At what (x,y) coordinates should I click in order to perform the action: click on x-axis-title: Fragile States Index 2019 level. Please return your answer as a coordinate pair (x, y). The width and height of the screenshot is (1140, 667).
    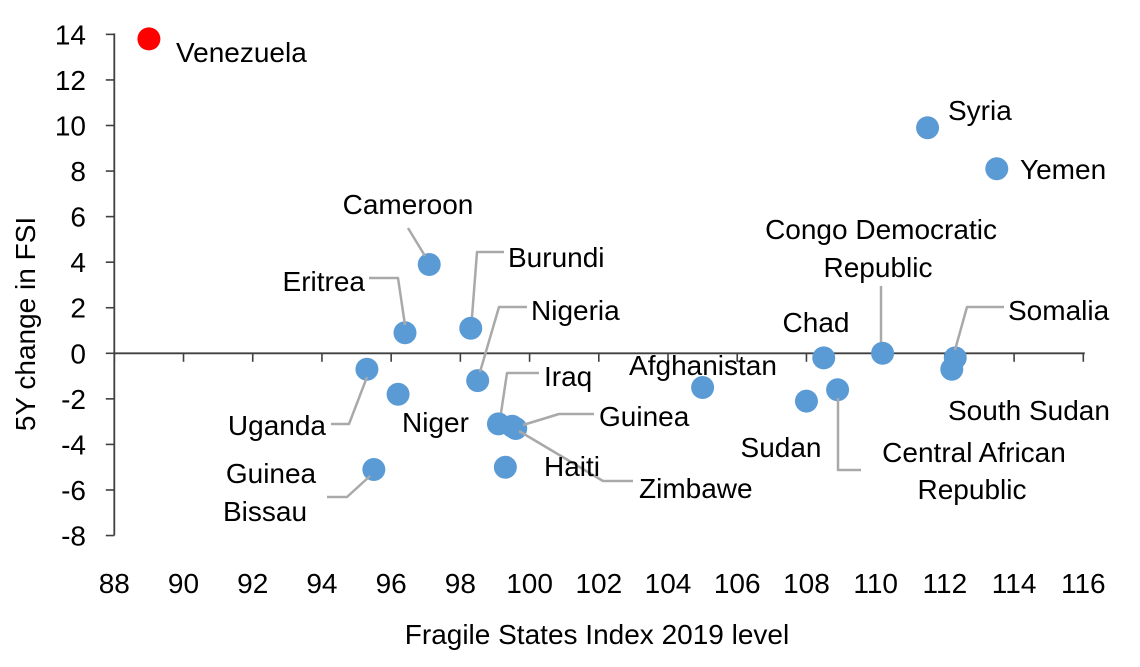
    Looking at the image, I should click on (597, 634).